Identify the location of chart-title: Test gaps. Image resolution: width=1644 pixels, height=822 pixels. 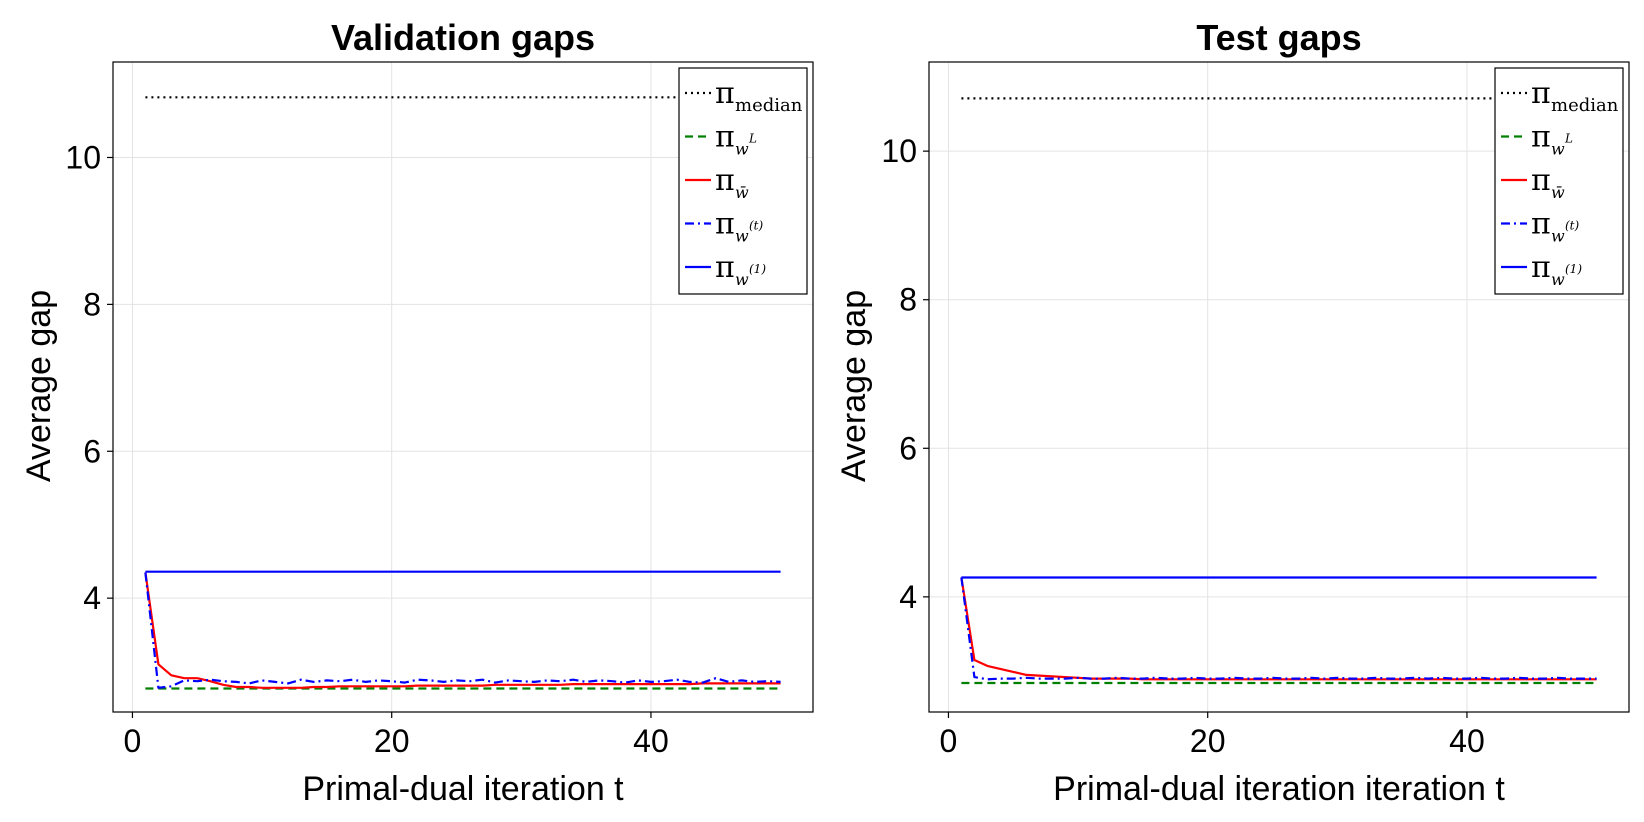
(1278, 37).